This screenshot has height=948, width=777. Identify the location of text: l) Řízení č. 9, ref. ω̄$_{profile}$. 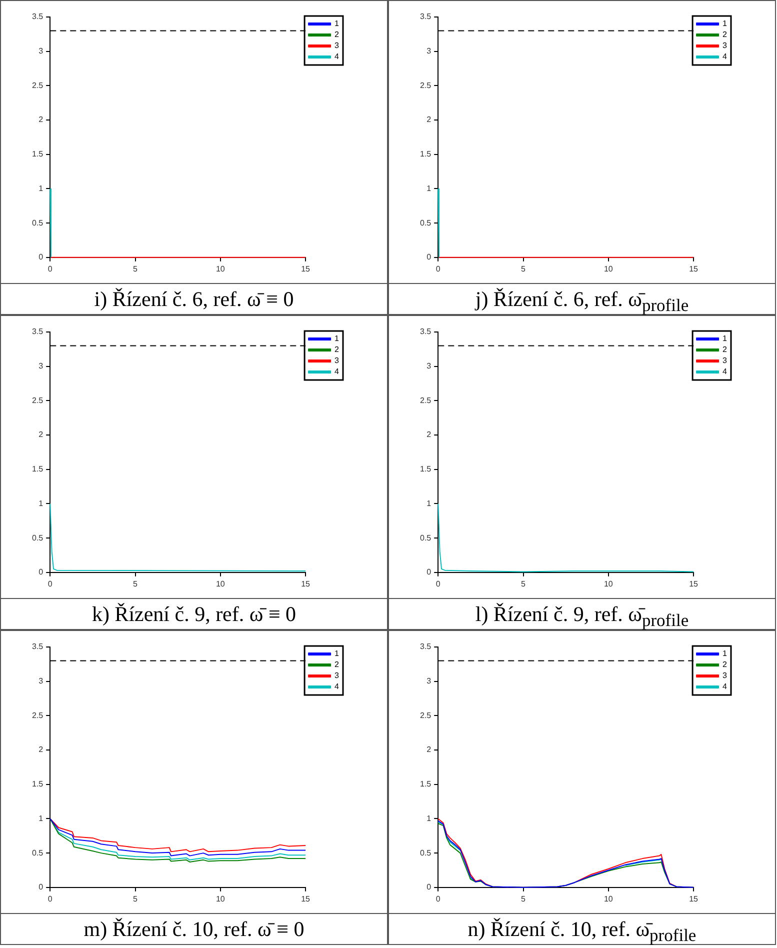
(582, 614).